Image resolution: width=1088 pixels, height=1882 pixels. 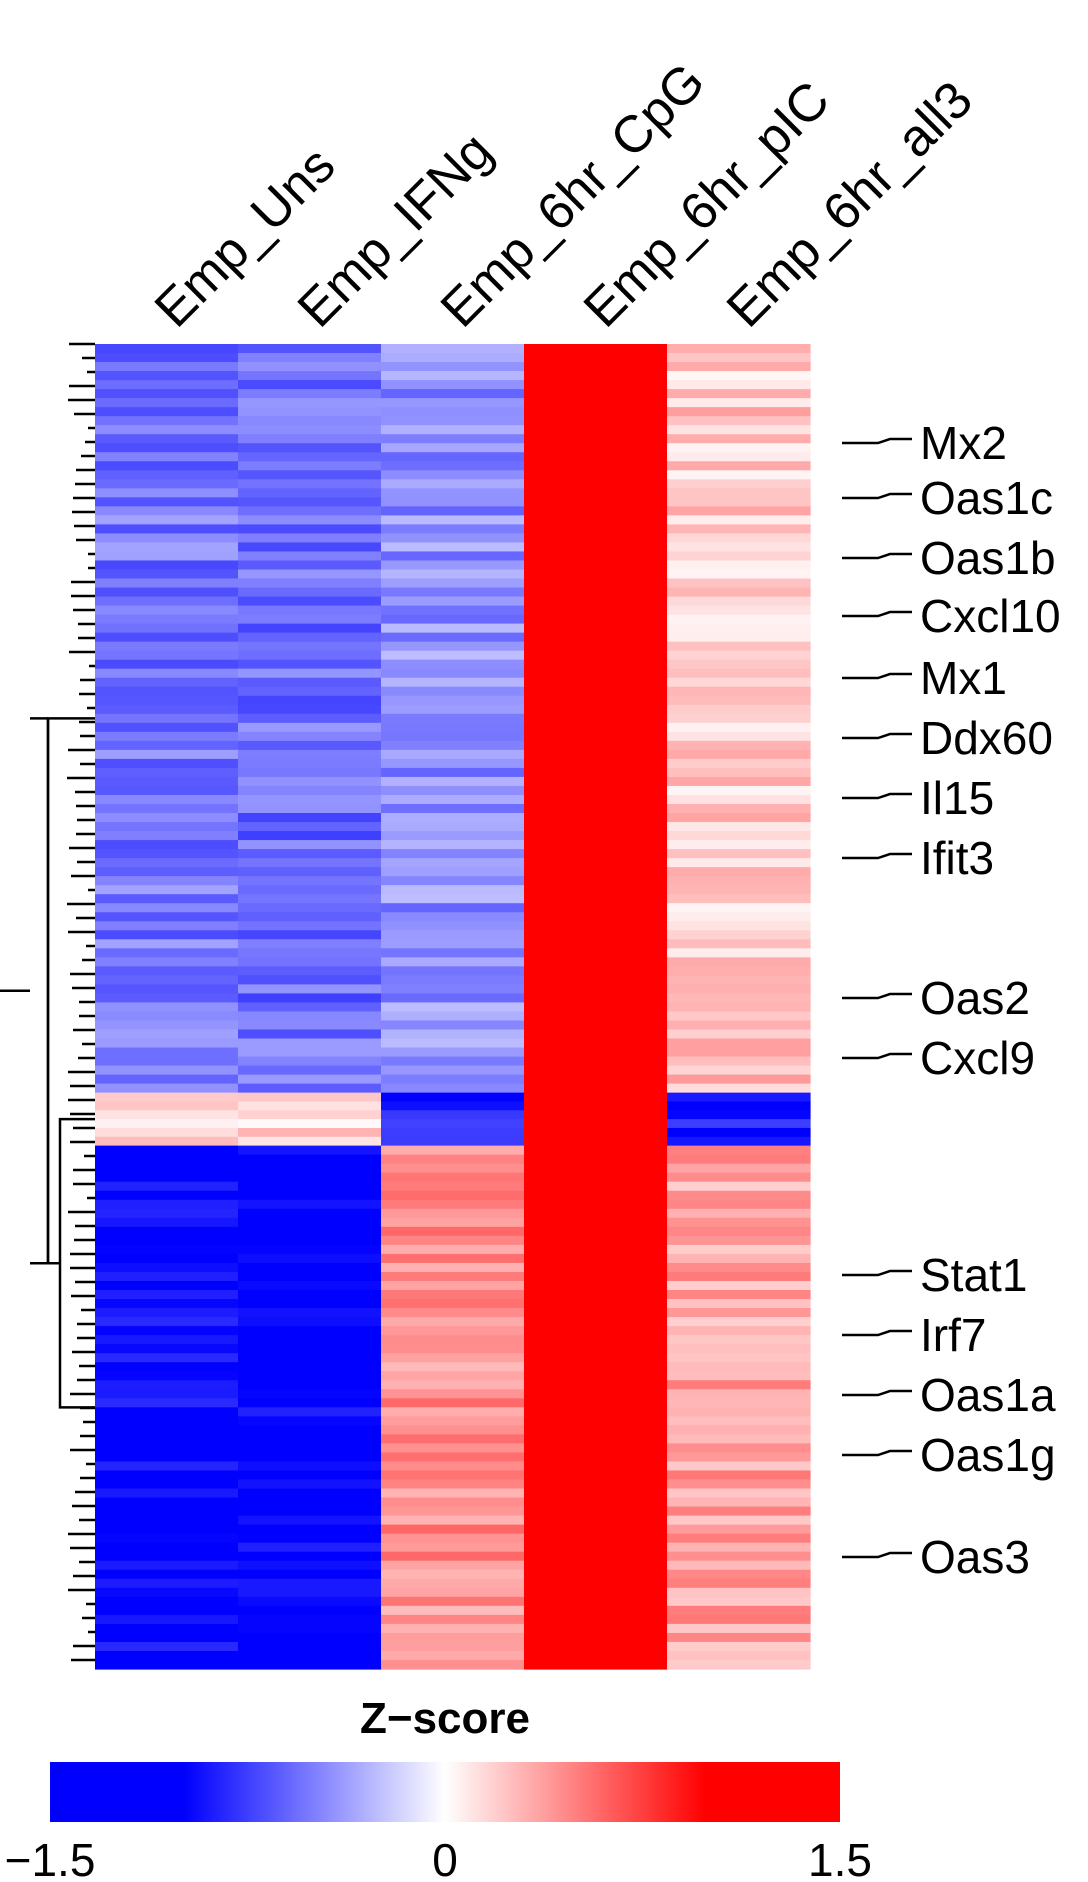 What do you see at coordinates (988, 558) in the screenshot?
I see `gene-label: Oas1b` at bounding box center [988, 558].